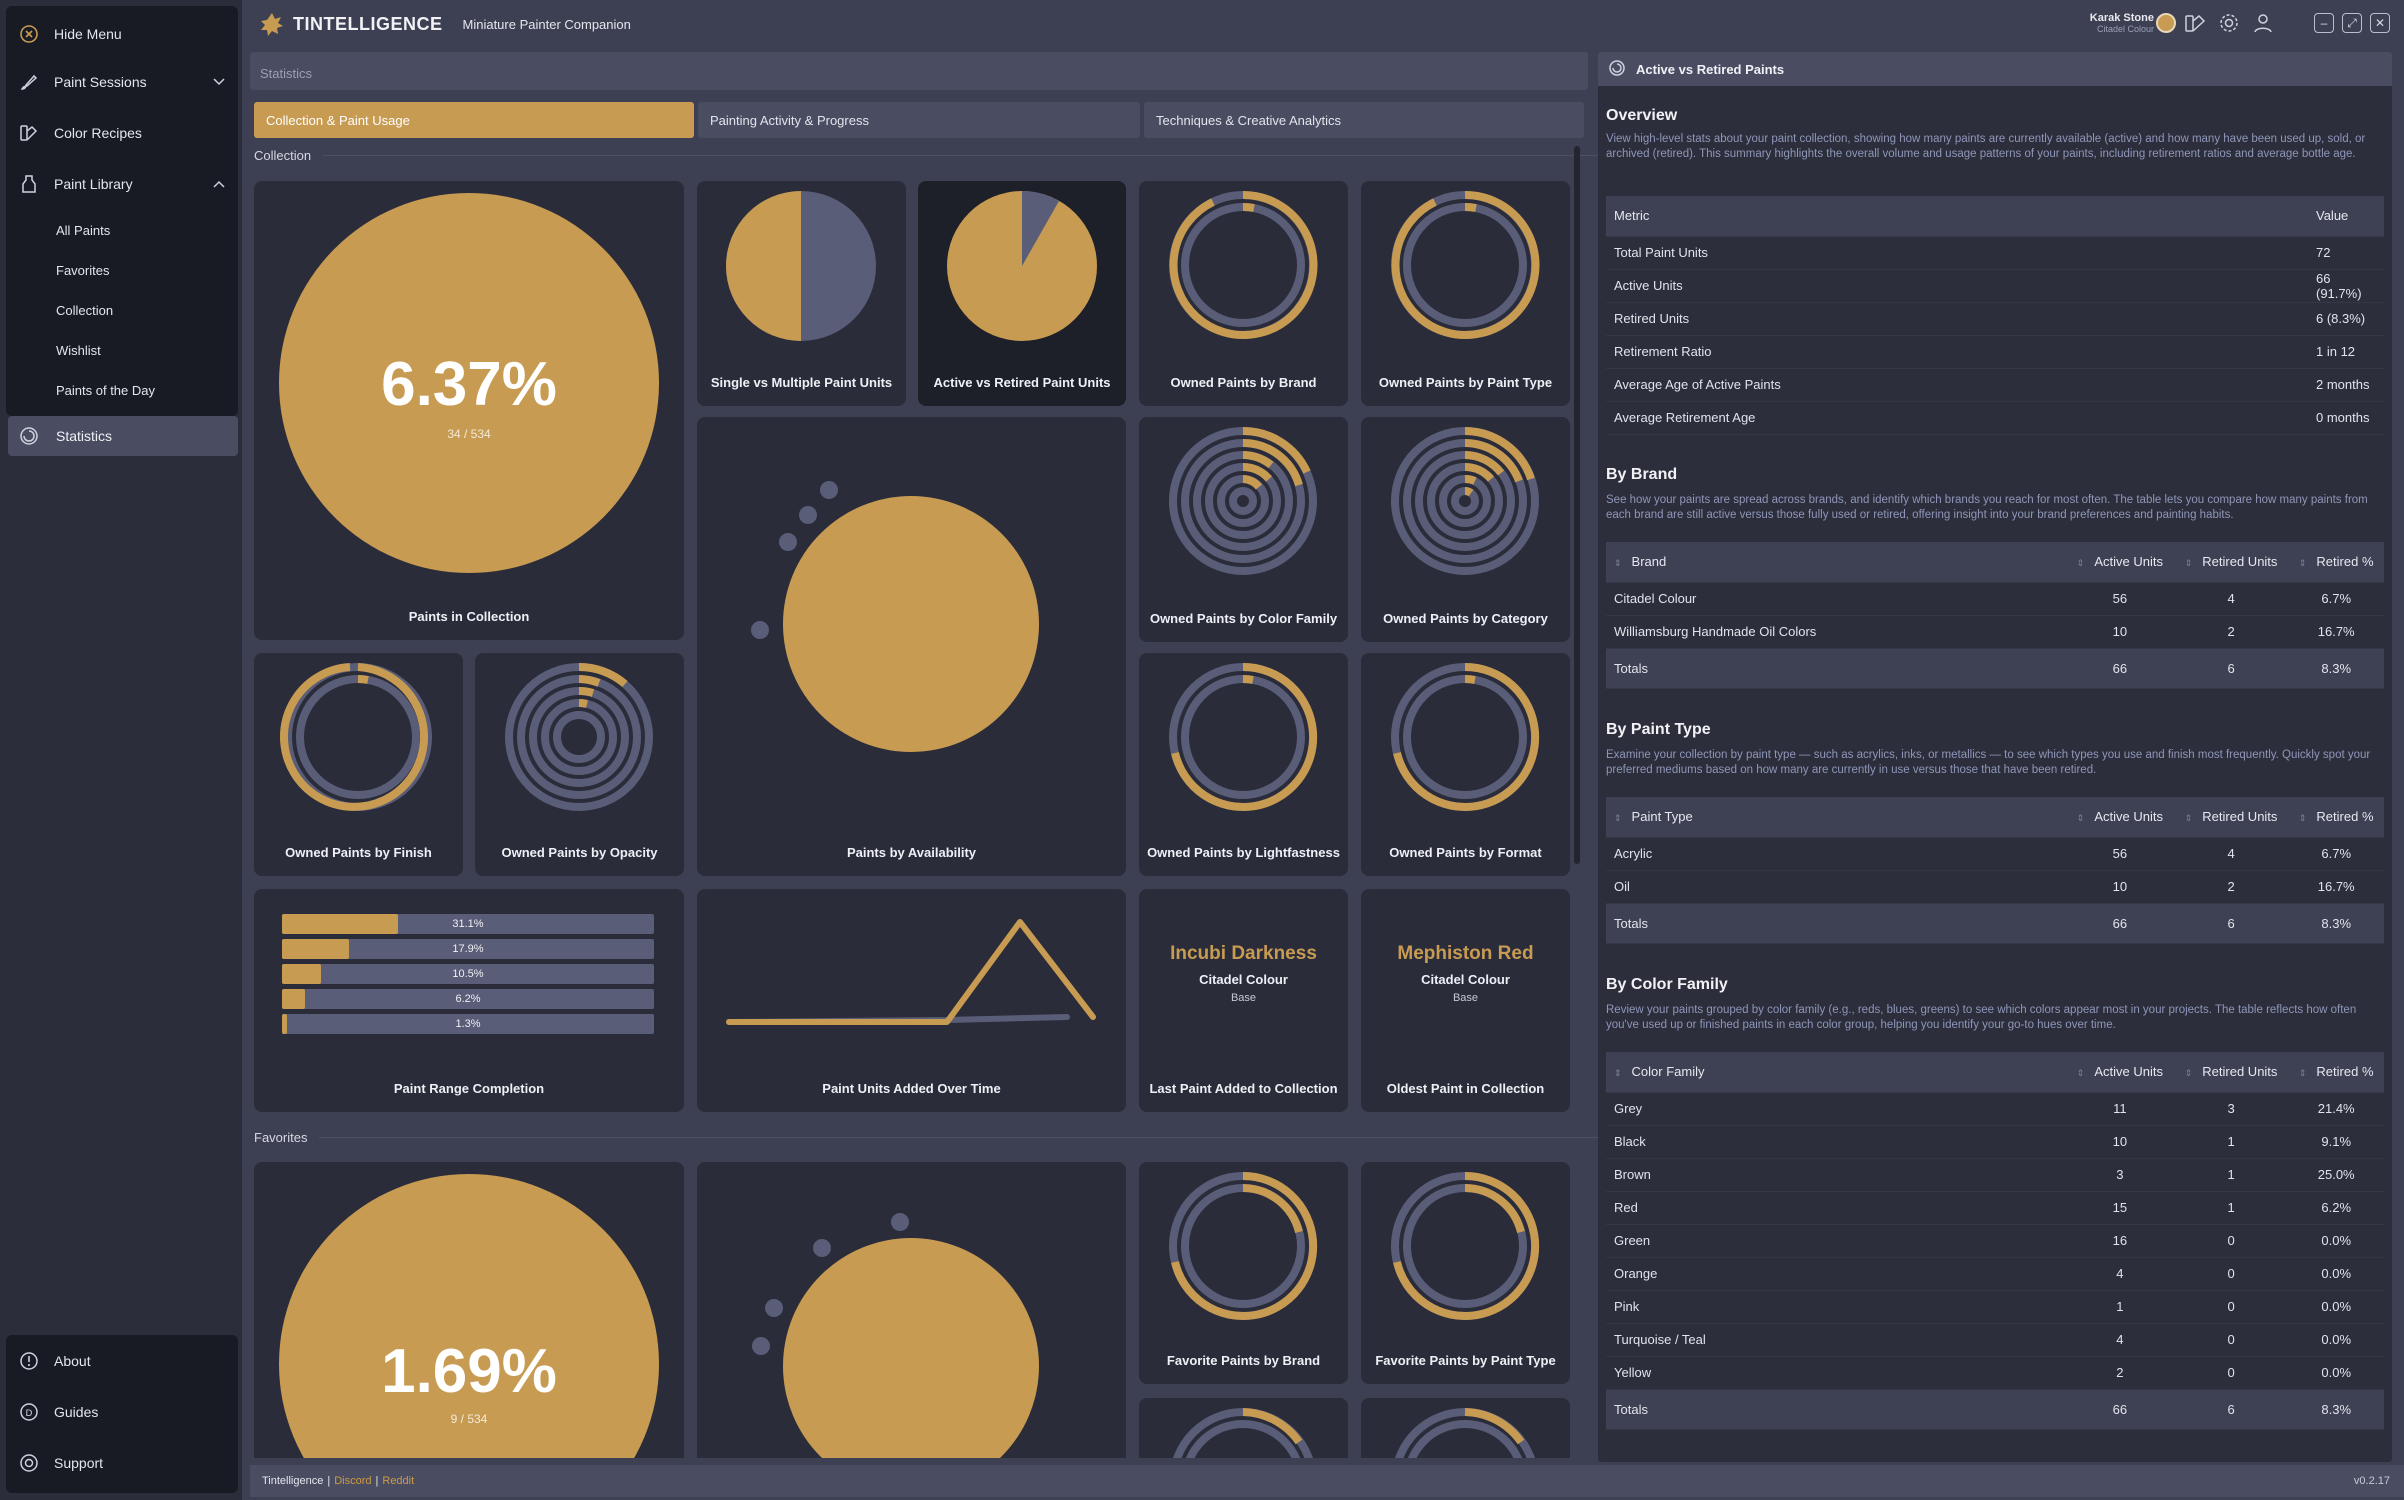 The height and width of the screenshot is (1500, 2404). Describe the element at coordinates (801, 293) in the screenshot. I see `card-single-vs-multiple: Single vs Multiple Paint Units` at that location.